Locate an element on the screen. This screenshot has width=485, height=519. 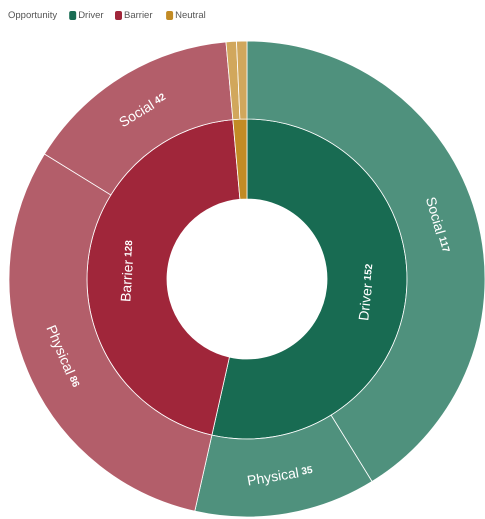
slice-label: Social is located at coordinates (435, 215).